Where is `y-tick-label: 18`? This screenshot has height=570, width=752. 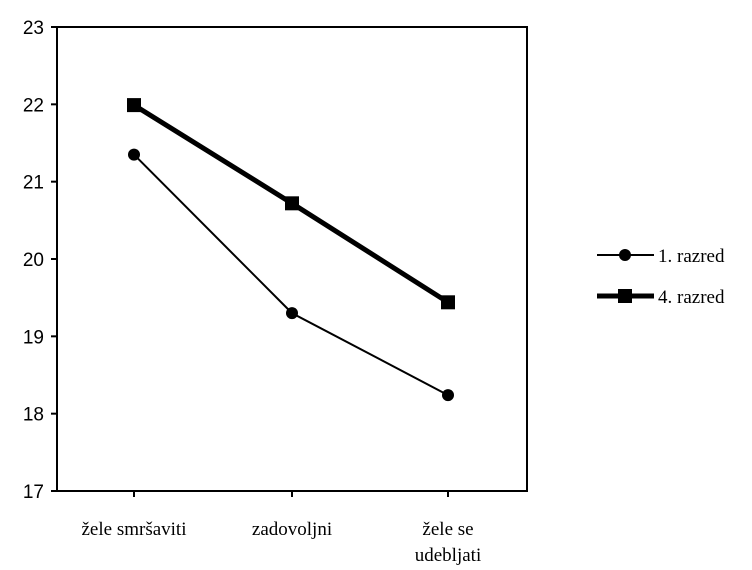
y-tick-label: 18 is located at coordinates (33, 415).